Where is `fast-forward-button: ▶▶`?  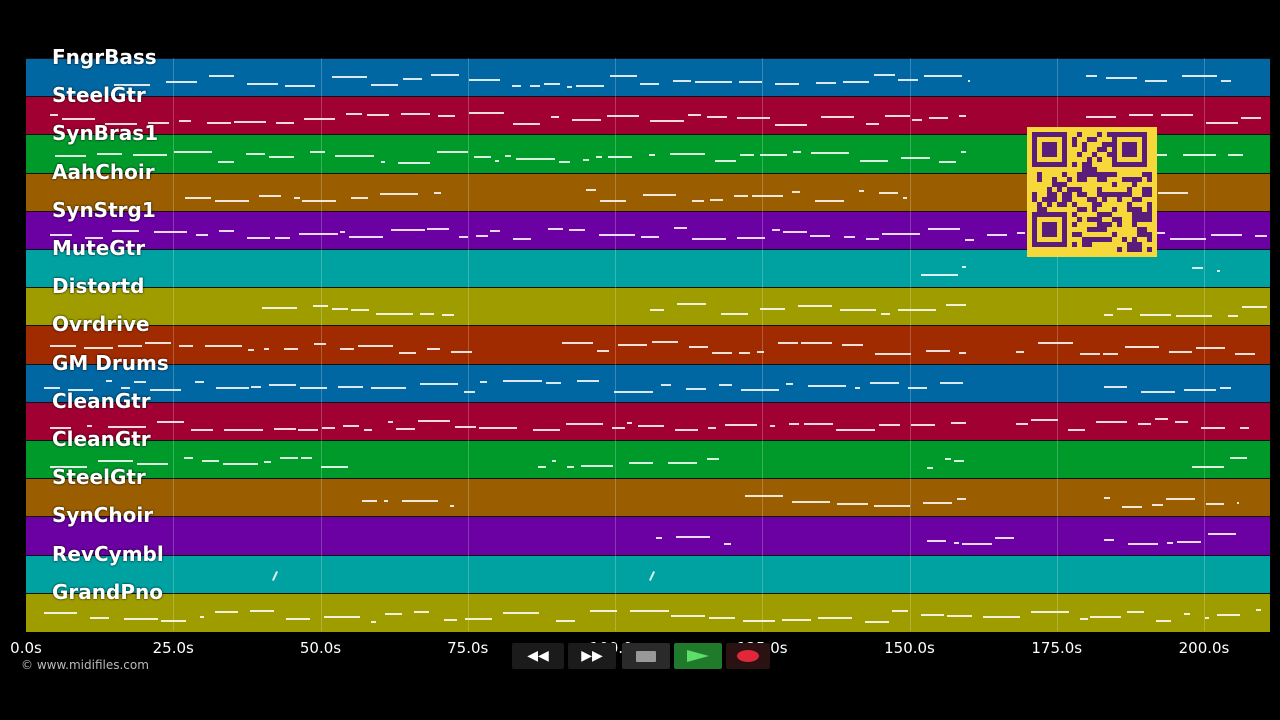
fast-forward-button: ▶▶ is located at coordinates (592, 656).